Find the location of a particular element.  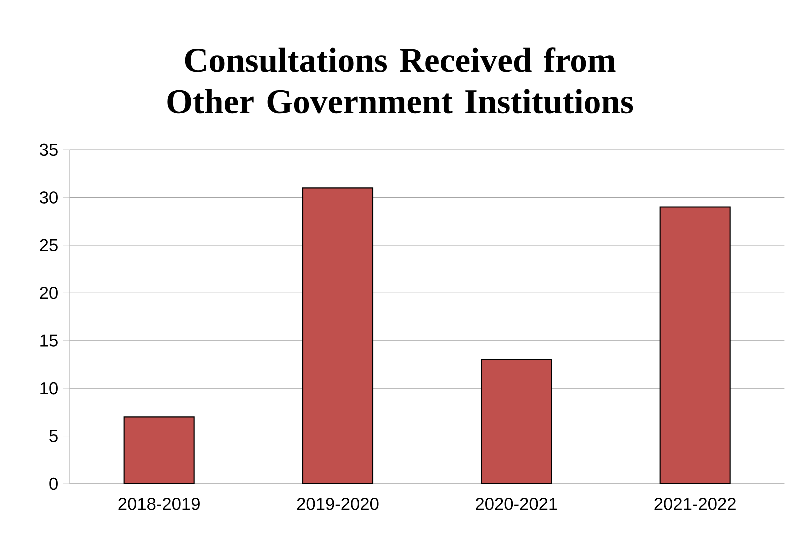

x-tick-label: 2020-2021 is located at coordinates (517, 504).